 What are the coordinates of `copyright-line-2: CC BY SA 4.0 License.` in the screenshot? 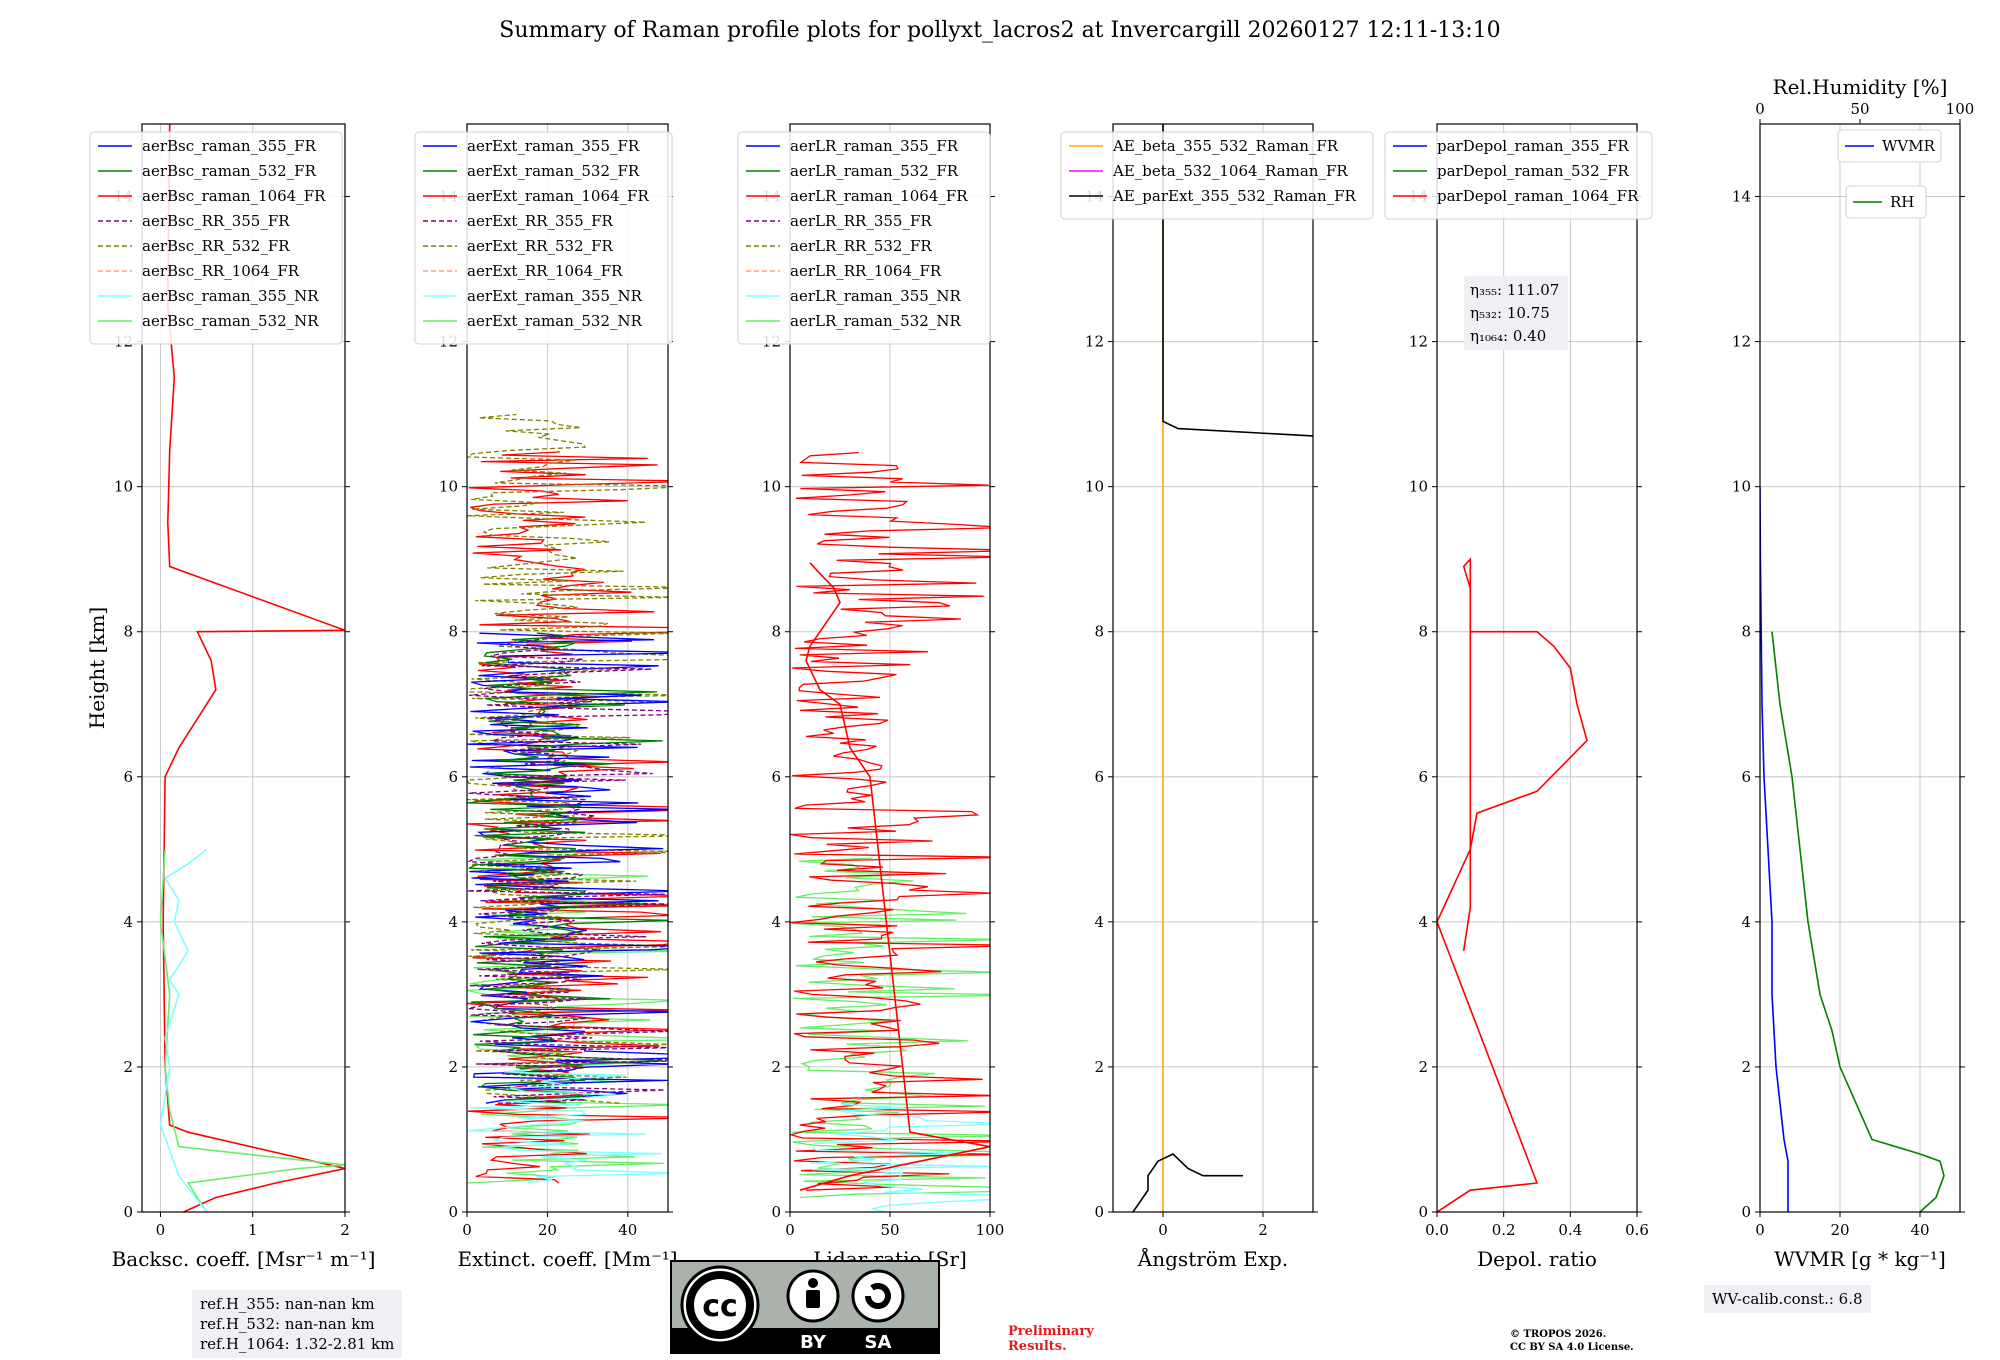 It's located at (1572, 1347).